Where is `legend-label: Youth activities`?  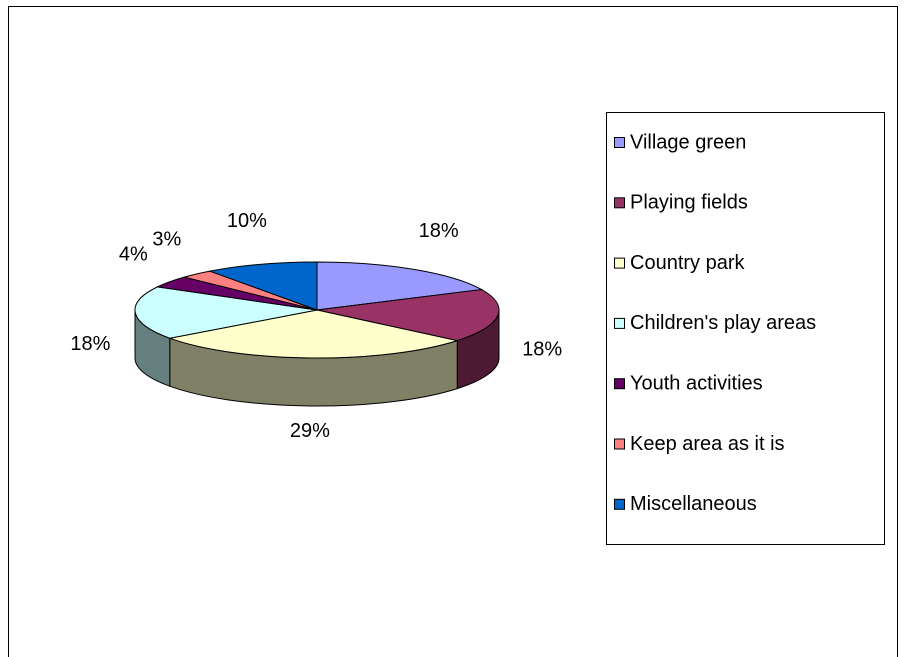
legend-label: Youth activities is located at coordinates (696, 383).